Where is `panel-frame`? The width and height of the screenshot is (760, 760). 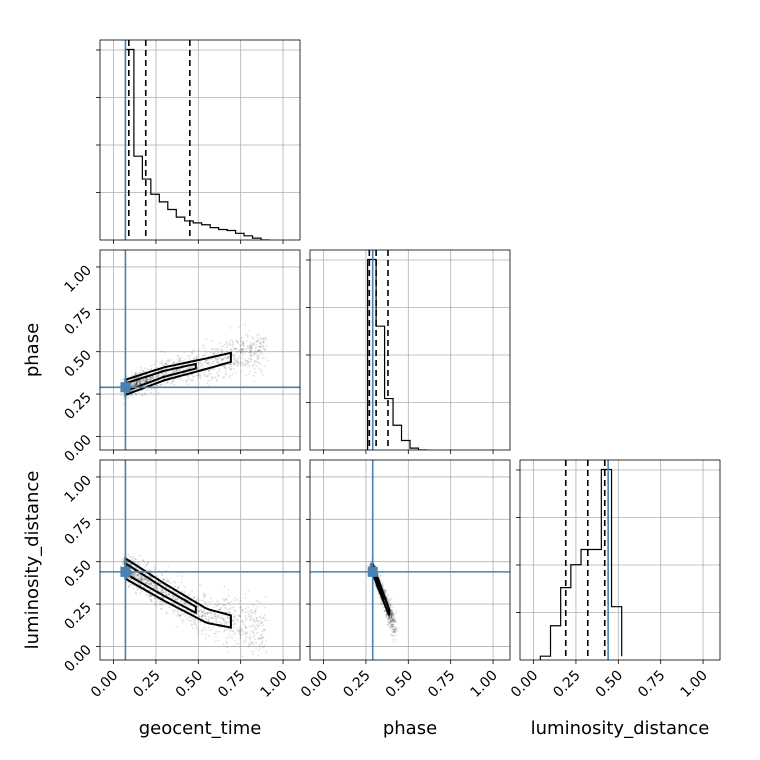
panel-frame is located at coordinates (200, 560).